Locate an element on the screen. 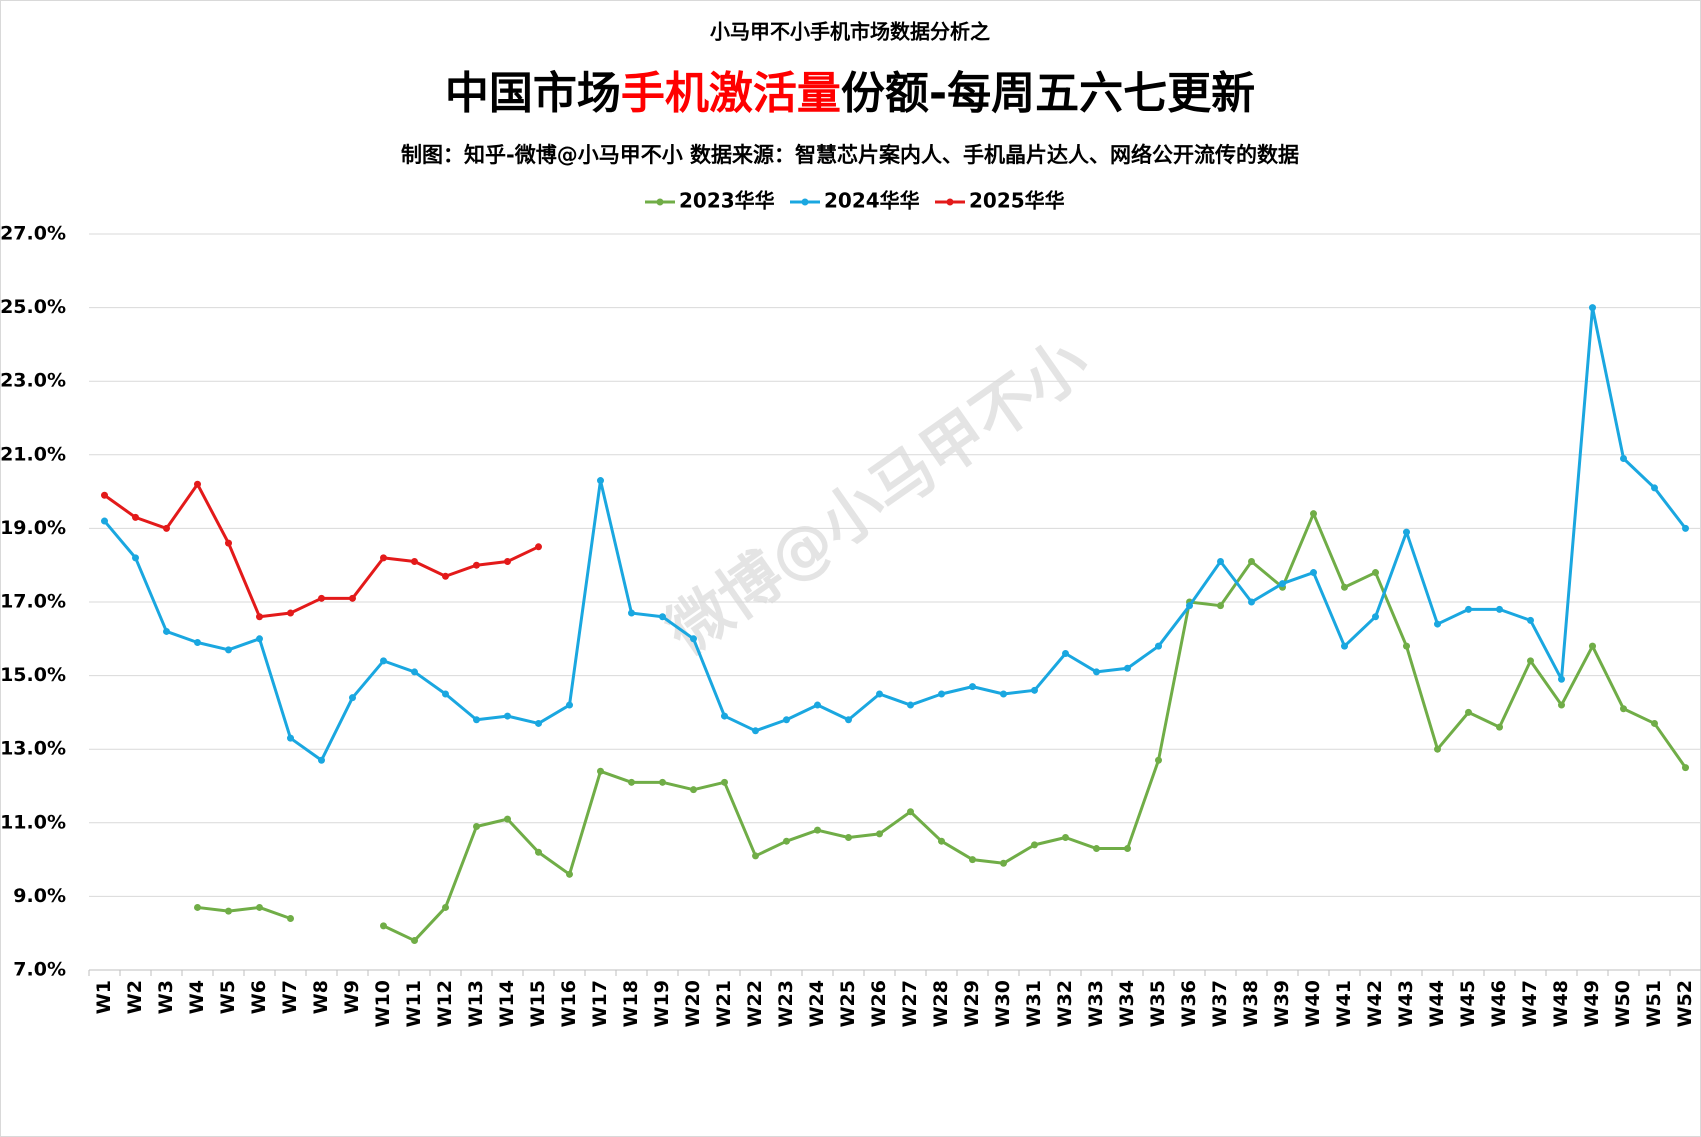 The height and width of the screenshot is (1137, 1701). x-tick-label: W32 is located at coordinates (1065, 1003).